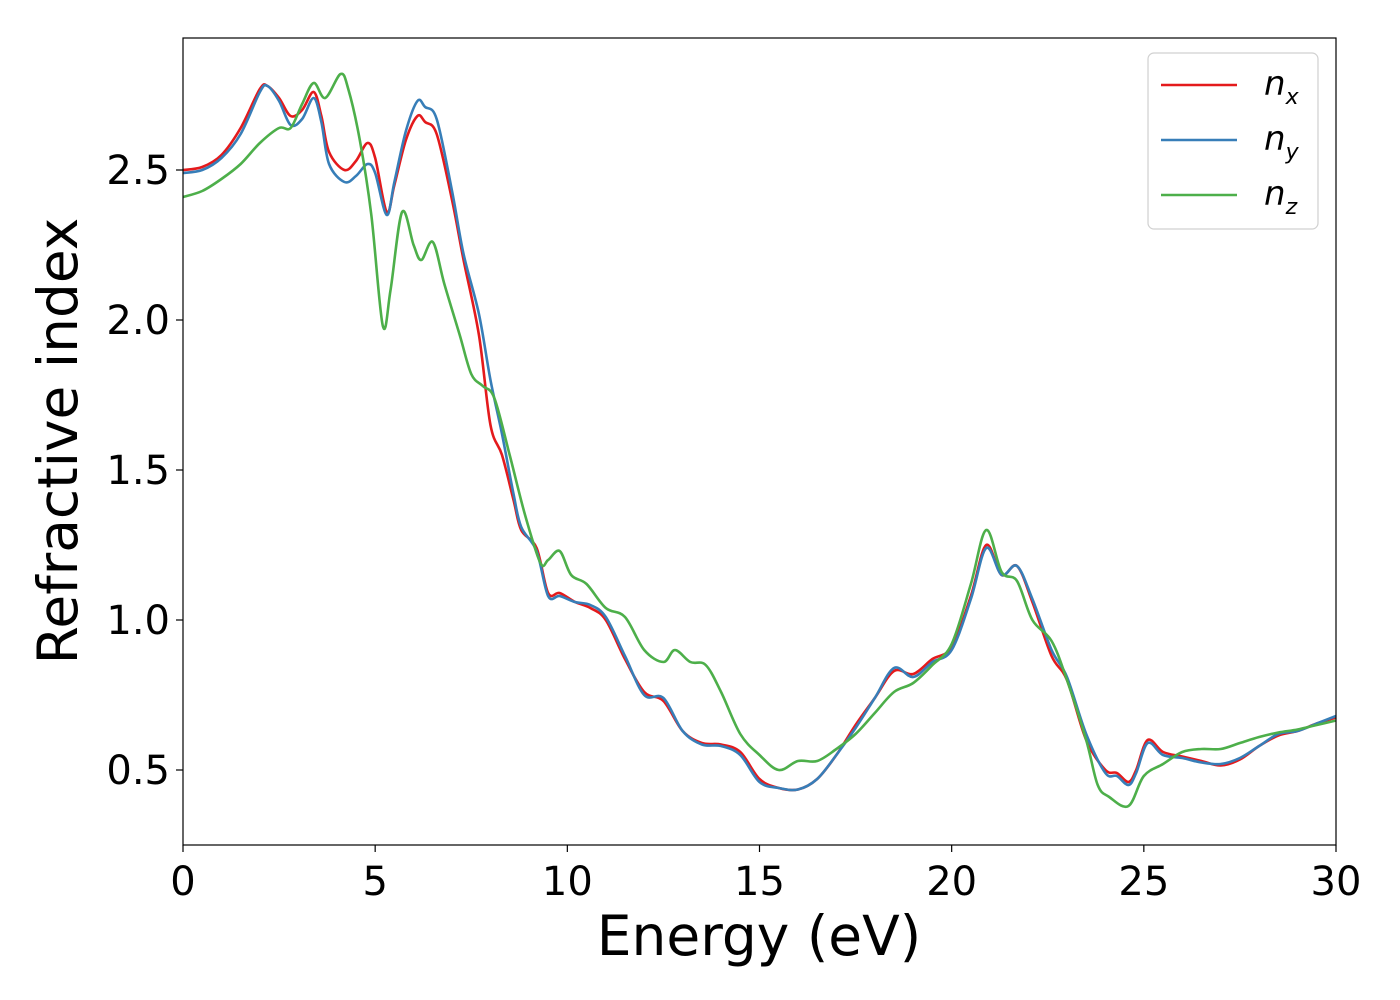 This screenshot has height=1000, width=1400. Describe the element at coordinates (138, 771) in the screenshot. I see `y-tick-label: 0.5` at that location.